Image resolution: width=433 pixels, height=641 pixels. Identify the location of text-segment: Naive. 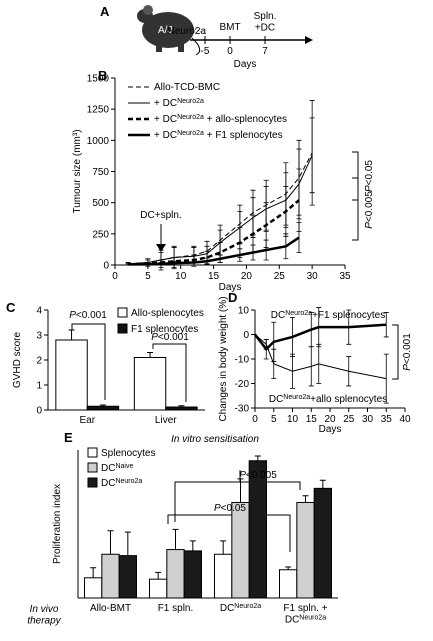
(124, 466).